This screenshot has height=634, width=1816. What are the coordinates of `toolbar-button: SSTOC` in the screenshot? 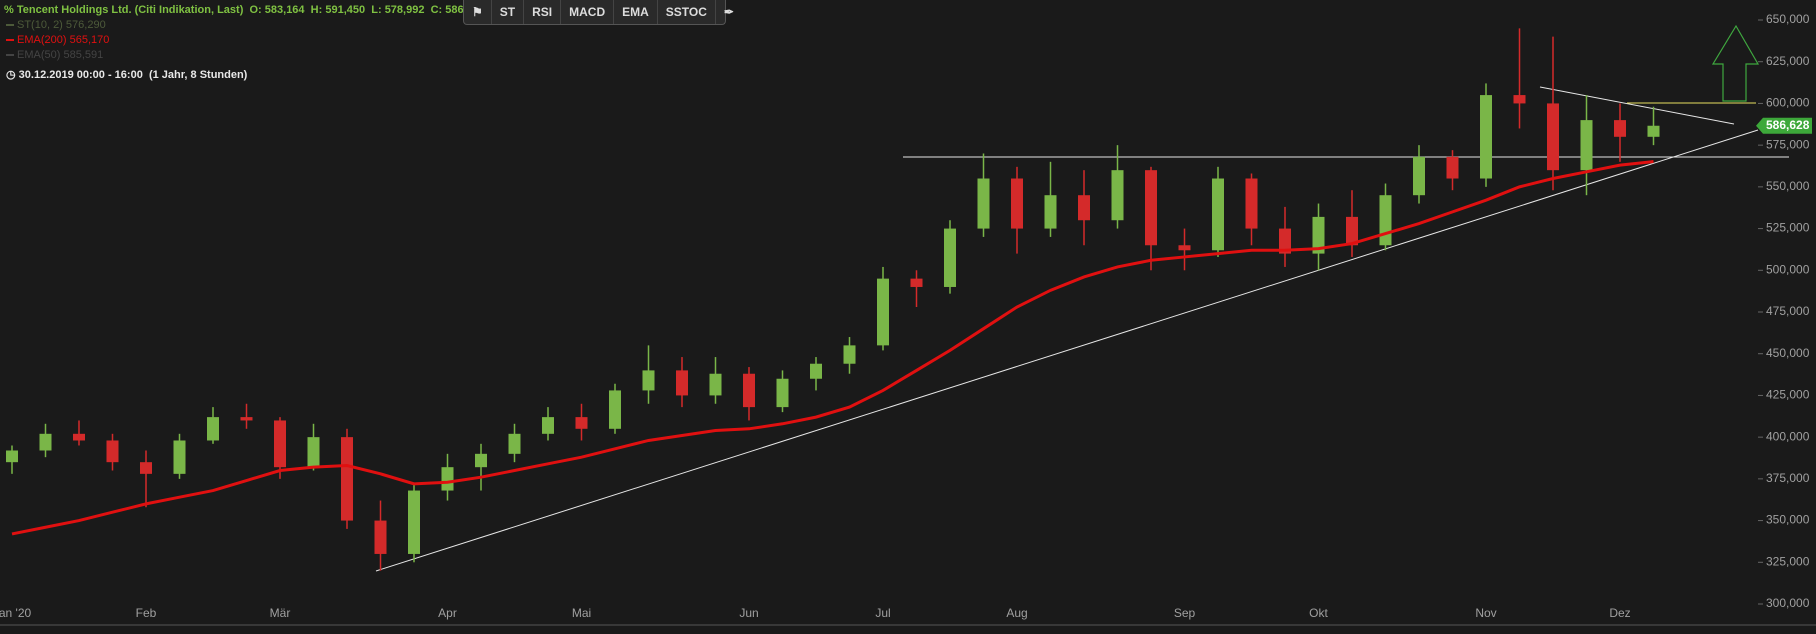 It's located at (687, 12).